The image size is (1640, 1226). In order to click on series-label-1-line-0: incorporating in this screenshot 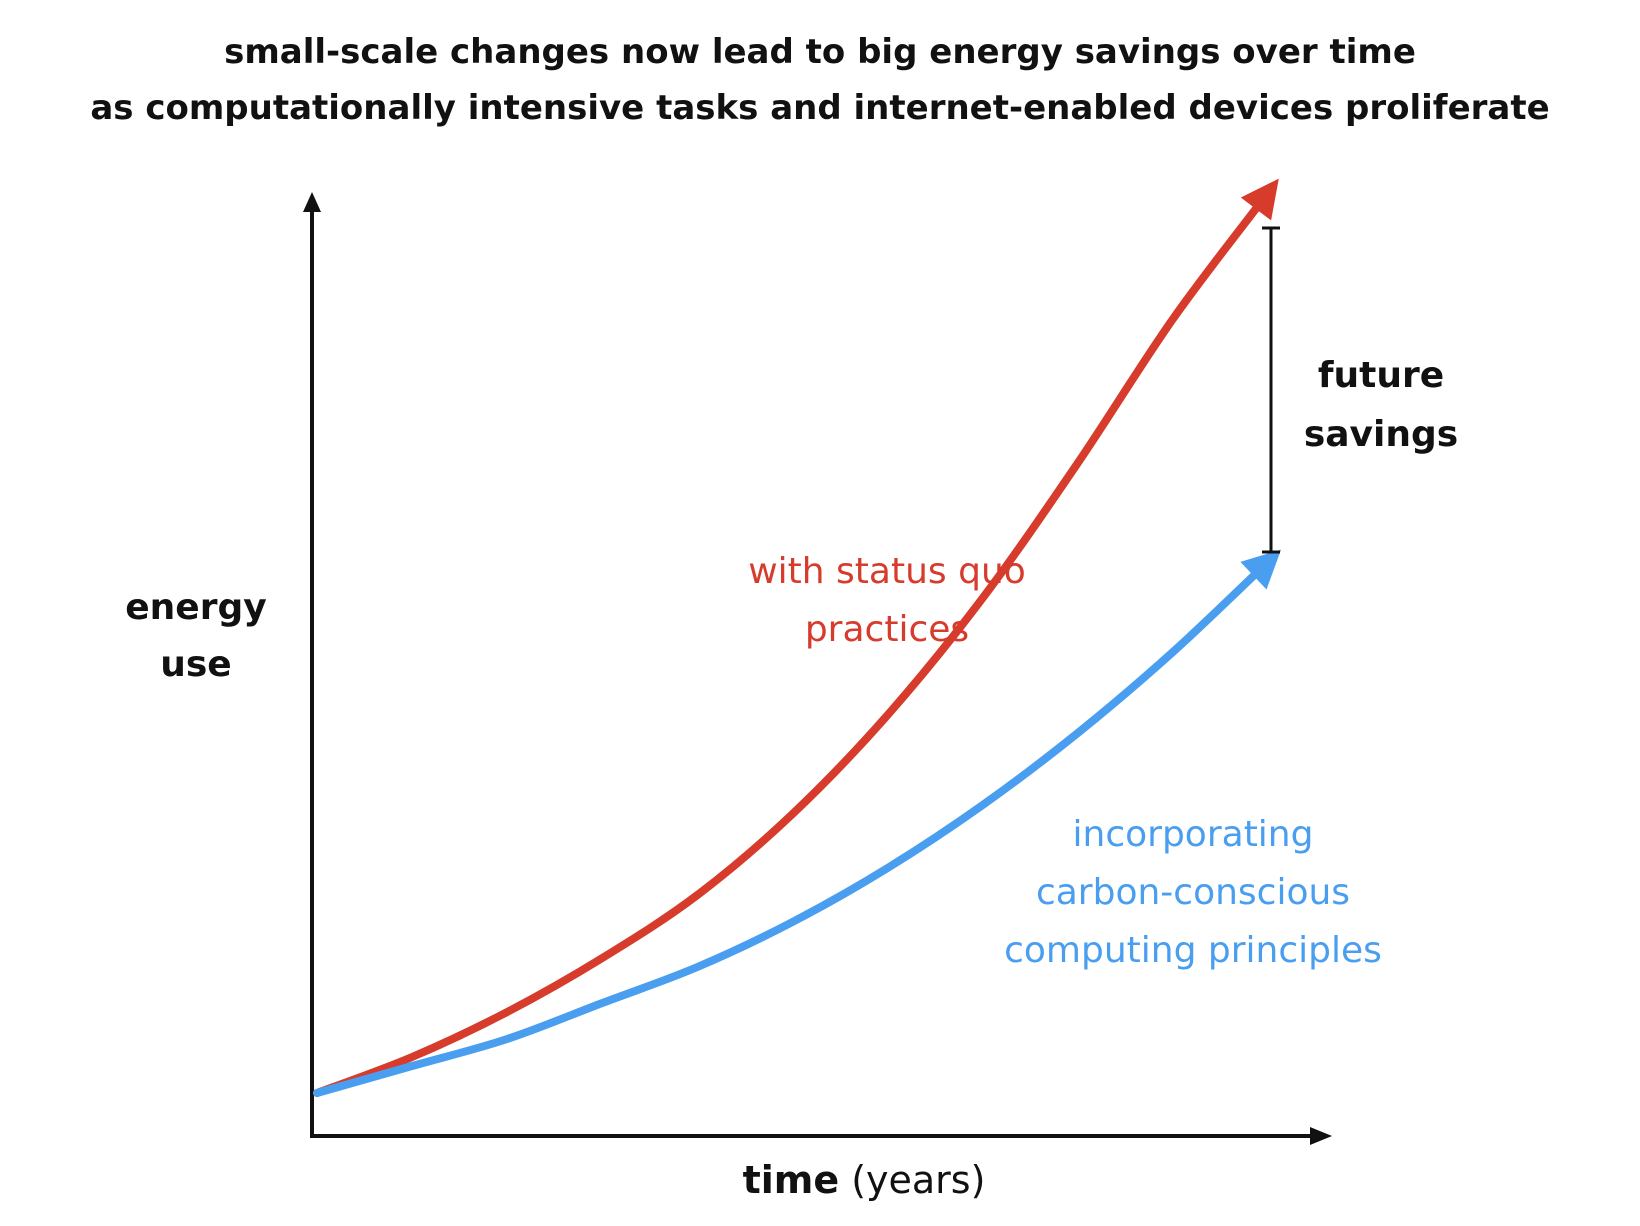, I will do `click(1193, 834)`.